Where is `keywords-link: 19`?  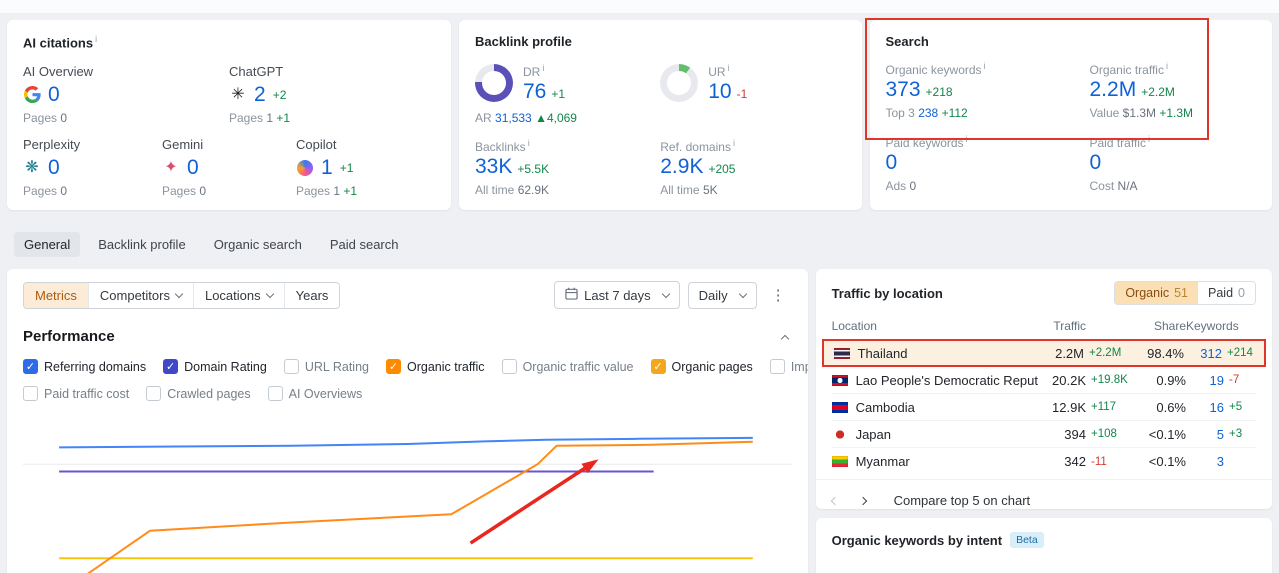
keywords-link: 19 is located at coordinates (1216, 380).